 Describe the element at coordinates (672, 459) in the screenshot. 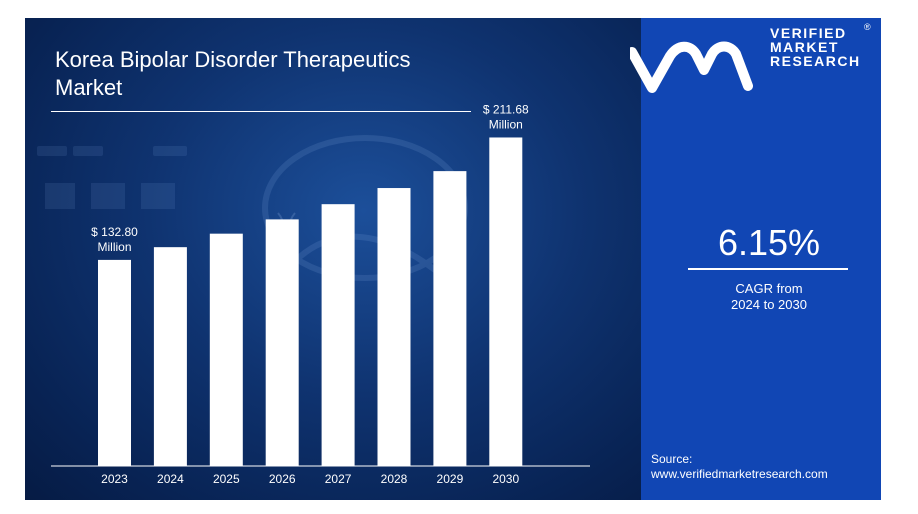

I see `source-label: Source:` at that location.